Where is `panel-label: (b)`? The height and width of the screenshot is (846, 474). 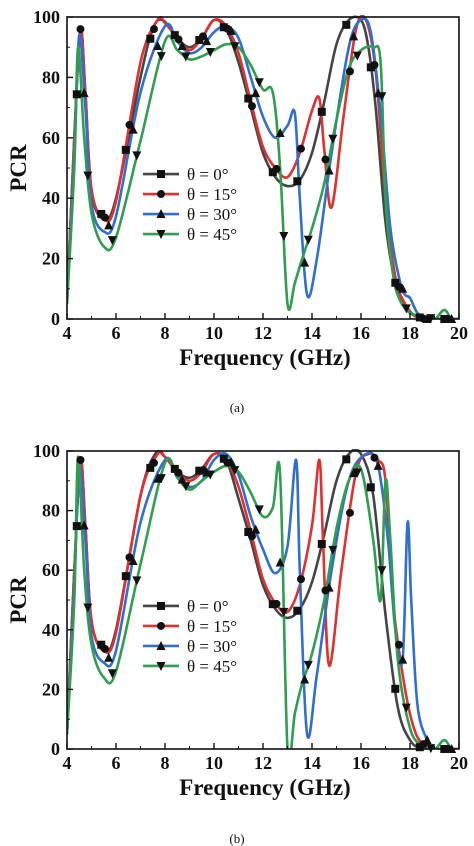
panel-label: (b) is located at coordinates (236, 838).